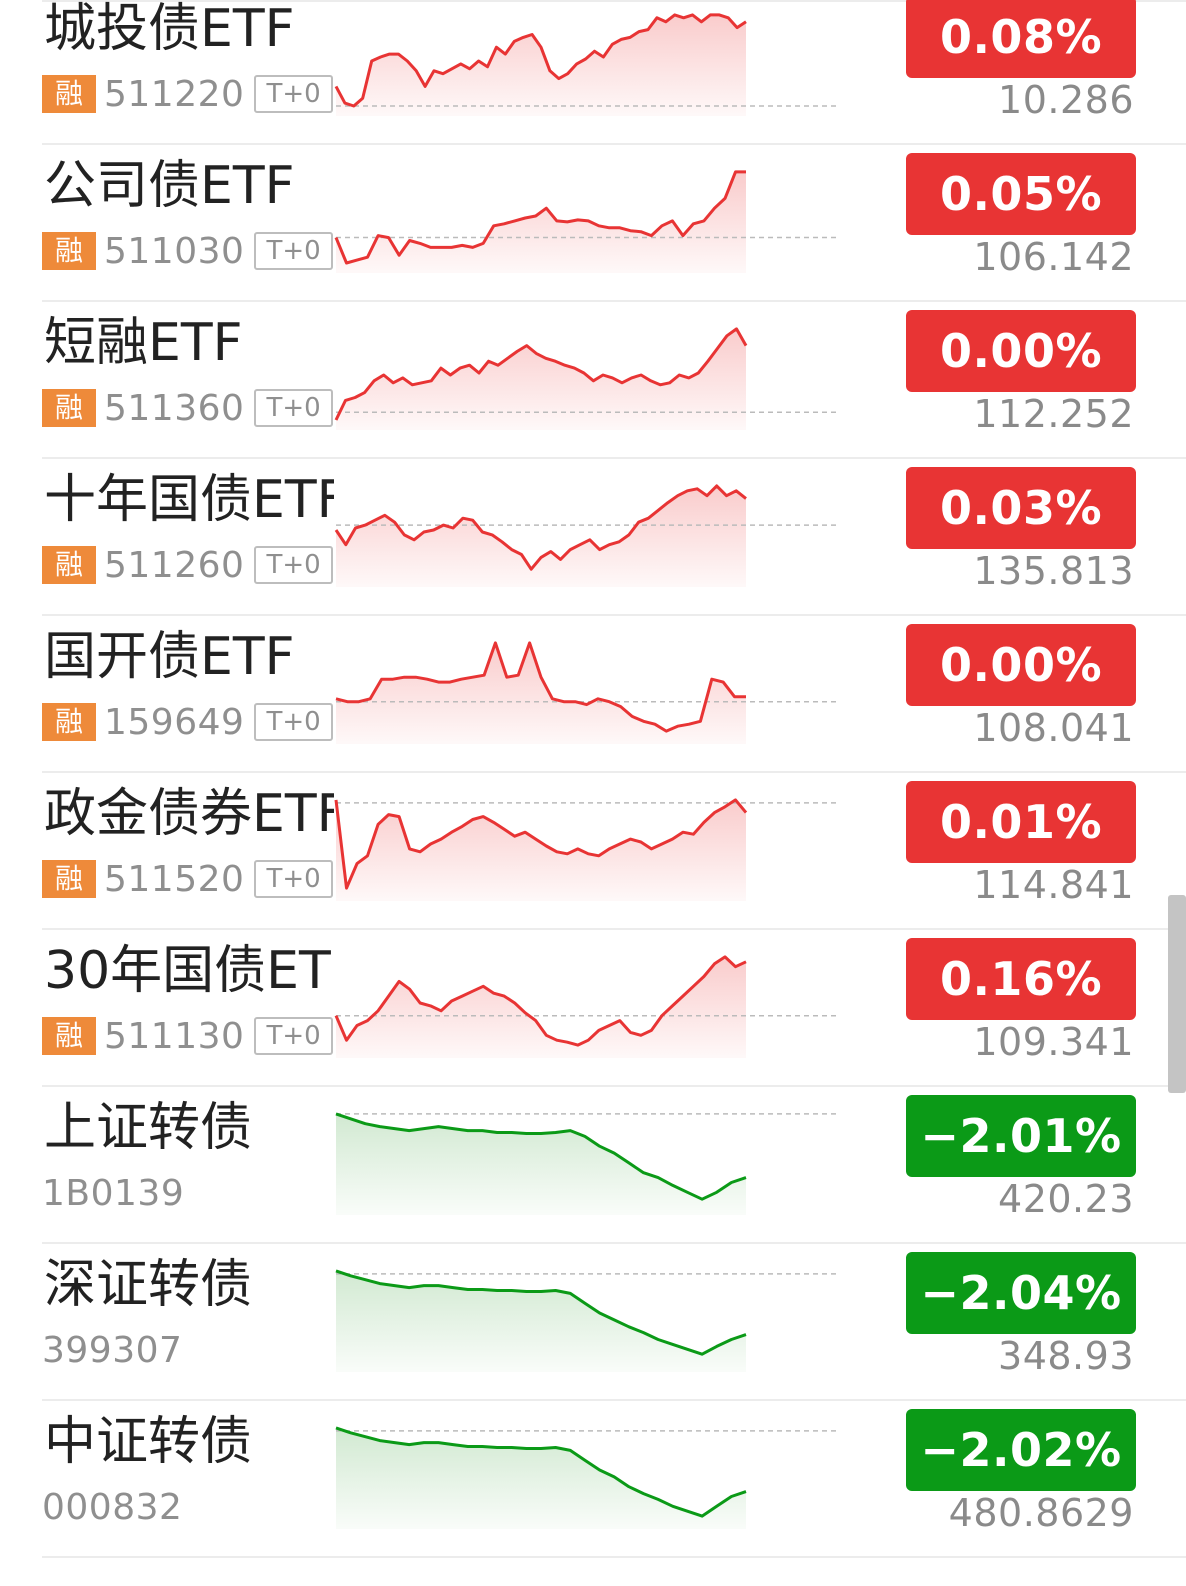  Describe the element at coordinates (174, 879) in the screenshot. I see `fund-code: 511520` at that location.